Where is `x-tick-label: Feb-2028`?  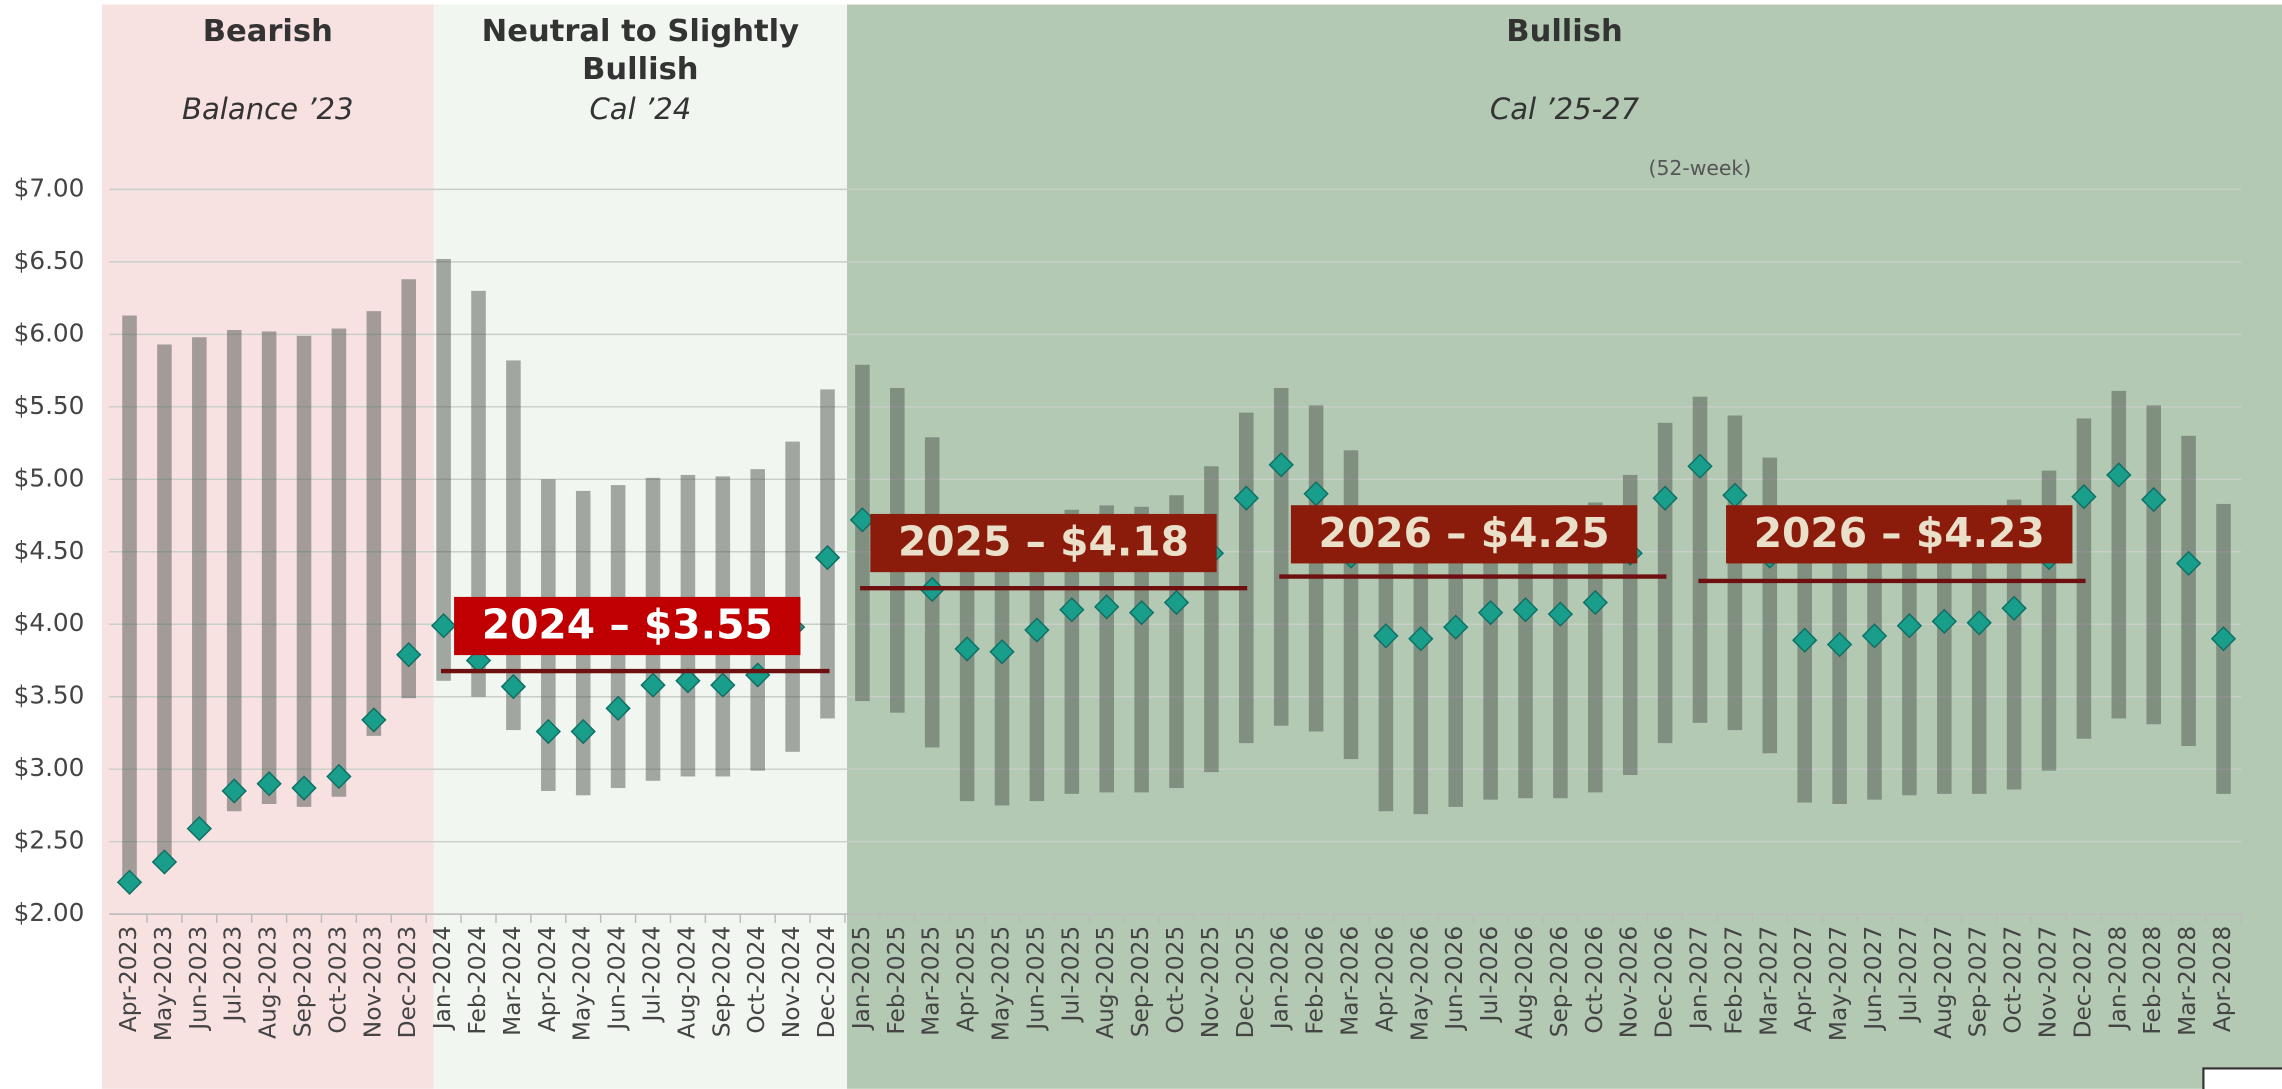 x-tick-label: Feb-2028 is located at coordinates (2152, 980).